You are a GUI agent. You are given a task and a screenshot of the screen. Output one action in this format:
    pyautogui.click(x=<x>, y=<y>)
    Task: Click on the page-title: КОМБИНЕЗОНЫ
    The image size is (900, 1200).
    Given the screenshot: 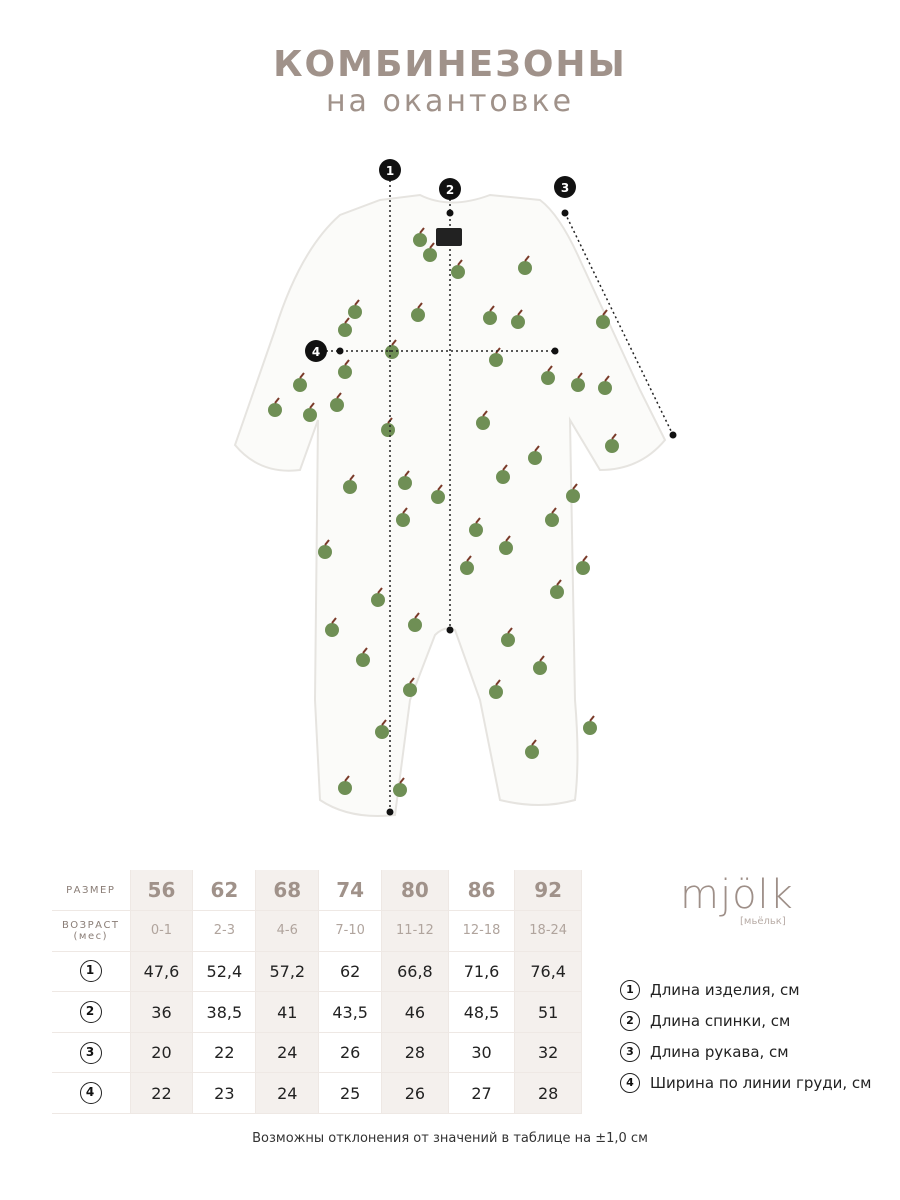 What is the action you would take?
    pyautogui.click(x=450, y=64)
    